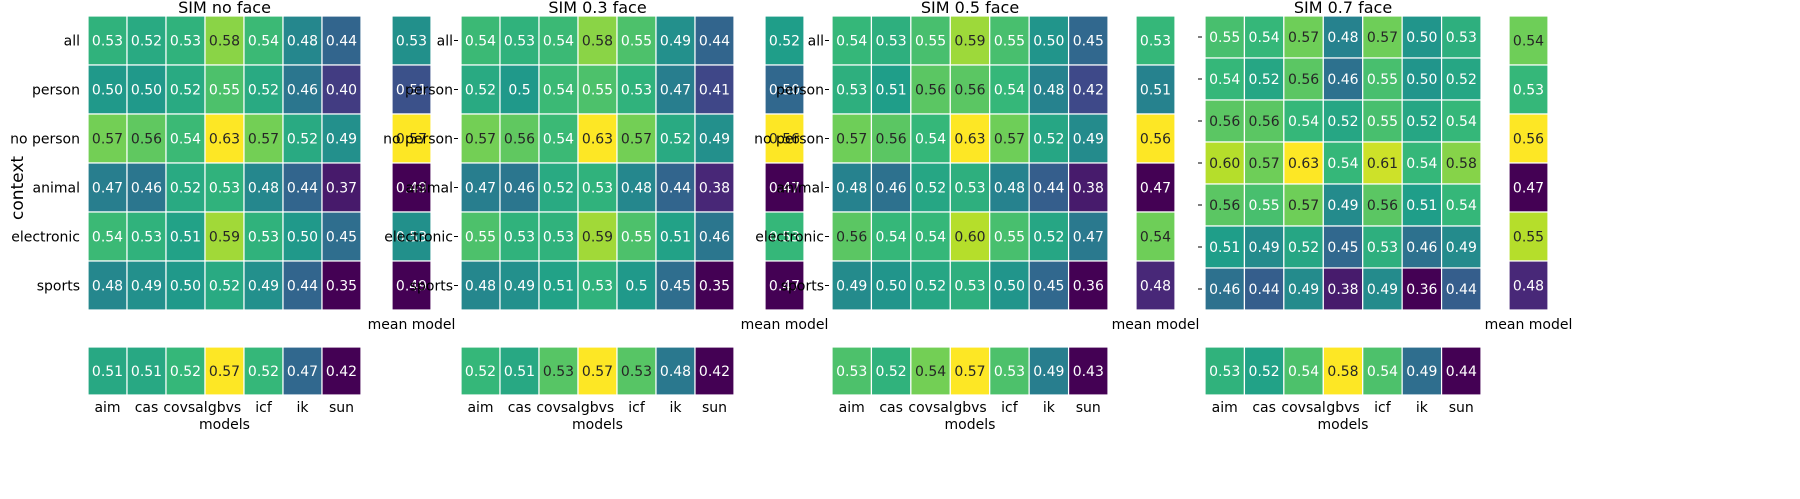 The image size is (1800, 499). I want to click on heatmap-cell-label: 0.53, so click(969, 287).